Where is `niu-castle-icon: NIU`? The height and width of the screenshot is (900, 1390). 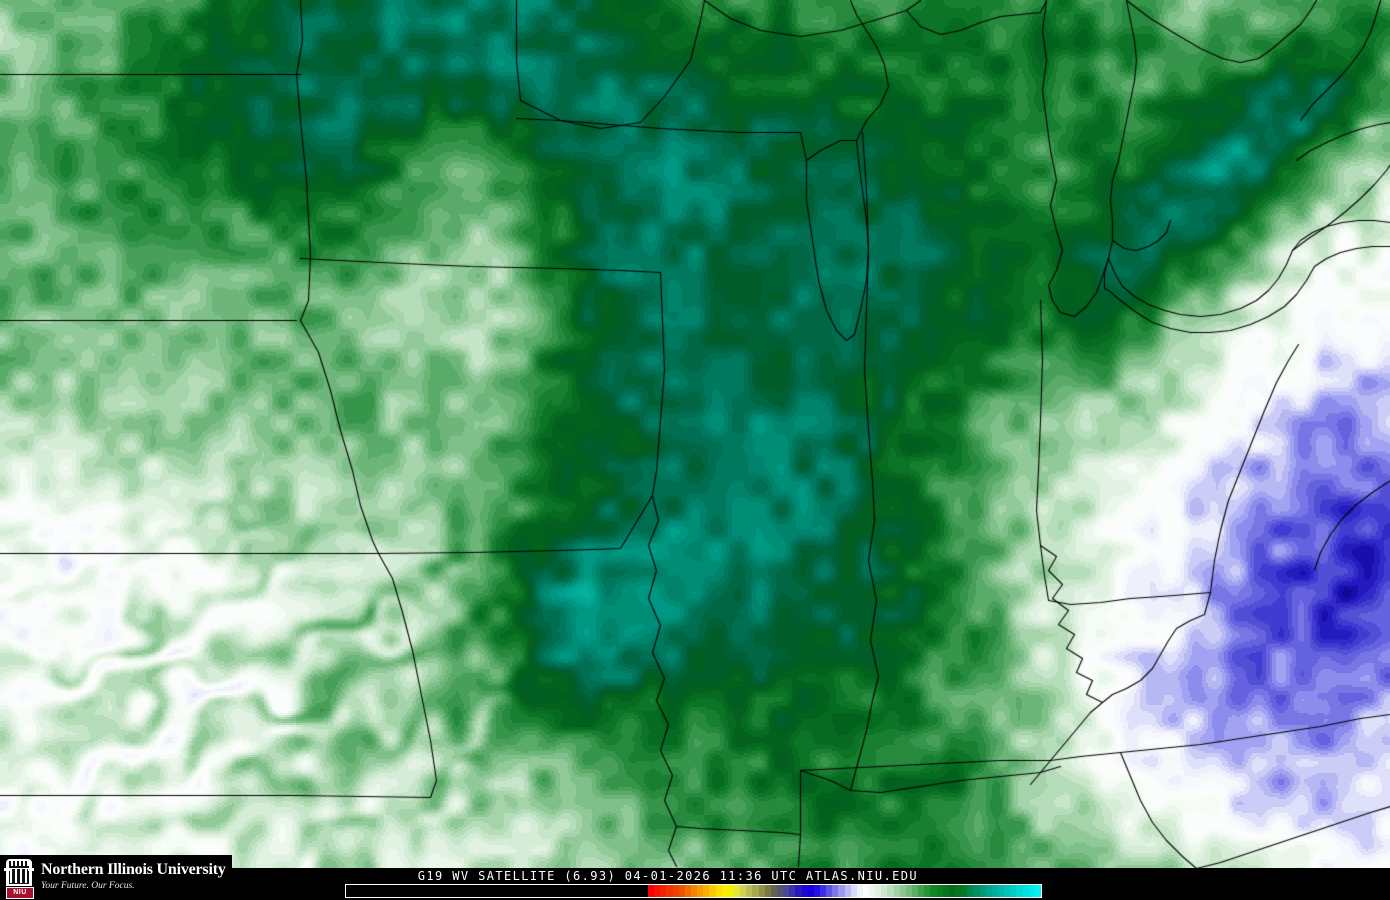 niu-castle-icon: NIU is located at coordinates (19, 878).